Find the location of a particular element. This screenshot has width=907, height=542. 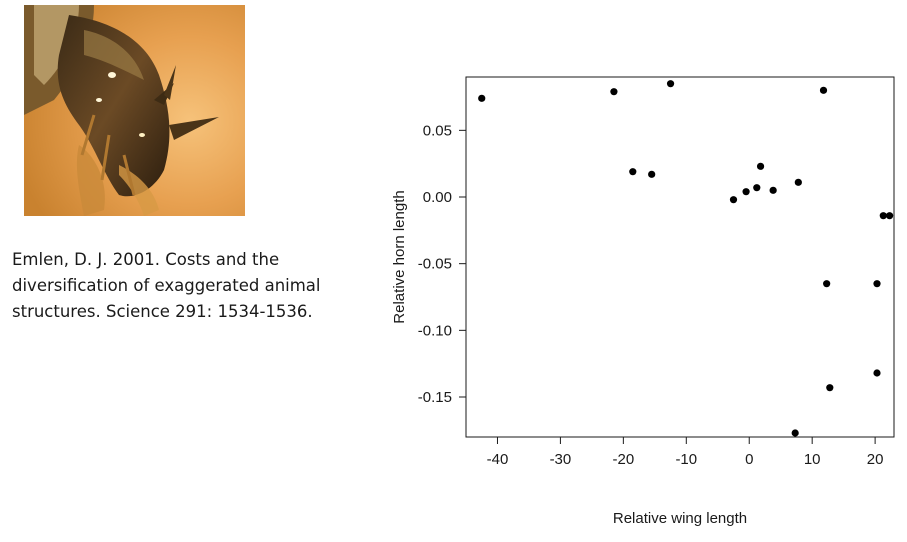

x-axis: -40 -30 -20 -10 0 10 20 is located at coordinates (685, 452).